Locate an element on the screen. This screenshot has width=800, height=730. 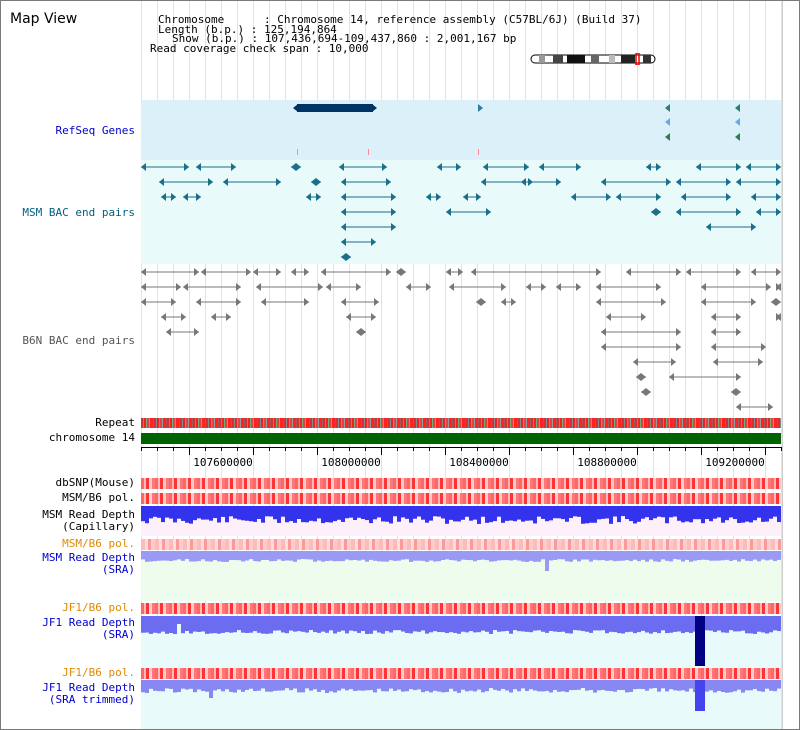
jf1-read-depth-sra-track is located at coordinates (461, 642).